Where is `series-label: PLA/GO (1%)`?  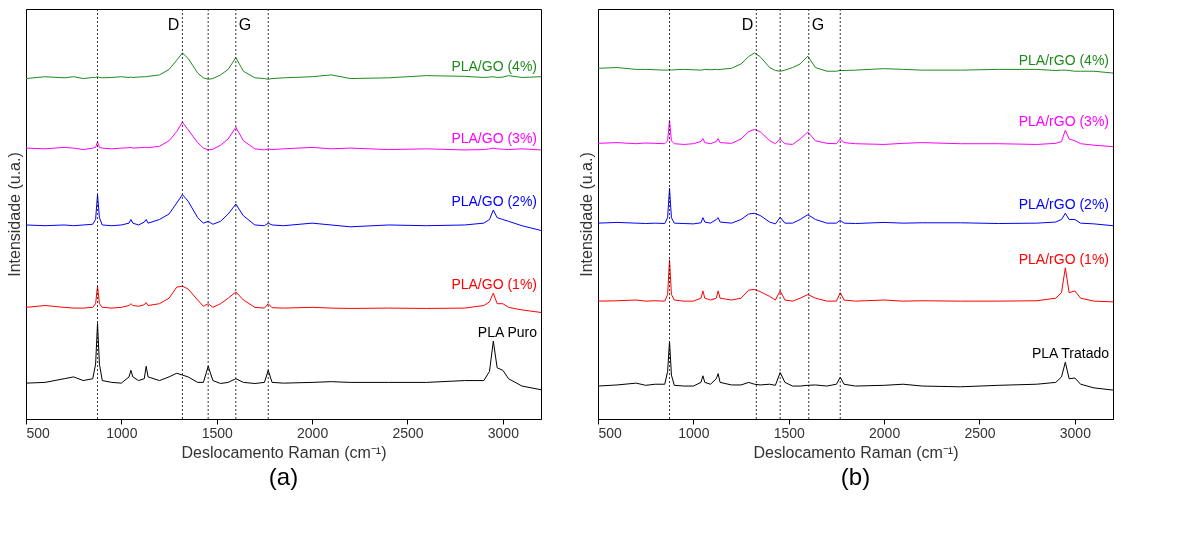 series-label: PLA/GO (1%) is located at coordinates (494, 284).